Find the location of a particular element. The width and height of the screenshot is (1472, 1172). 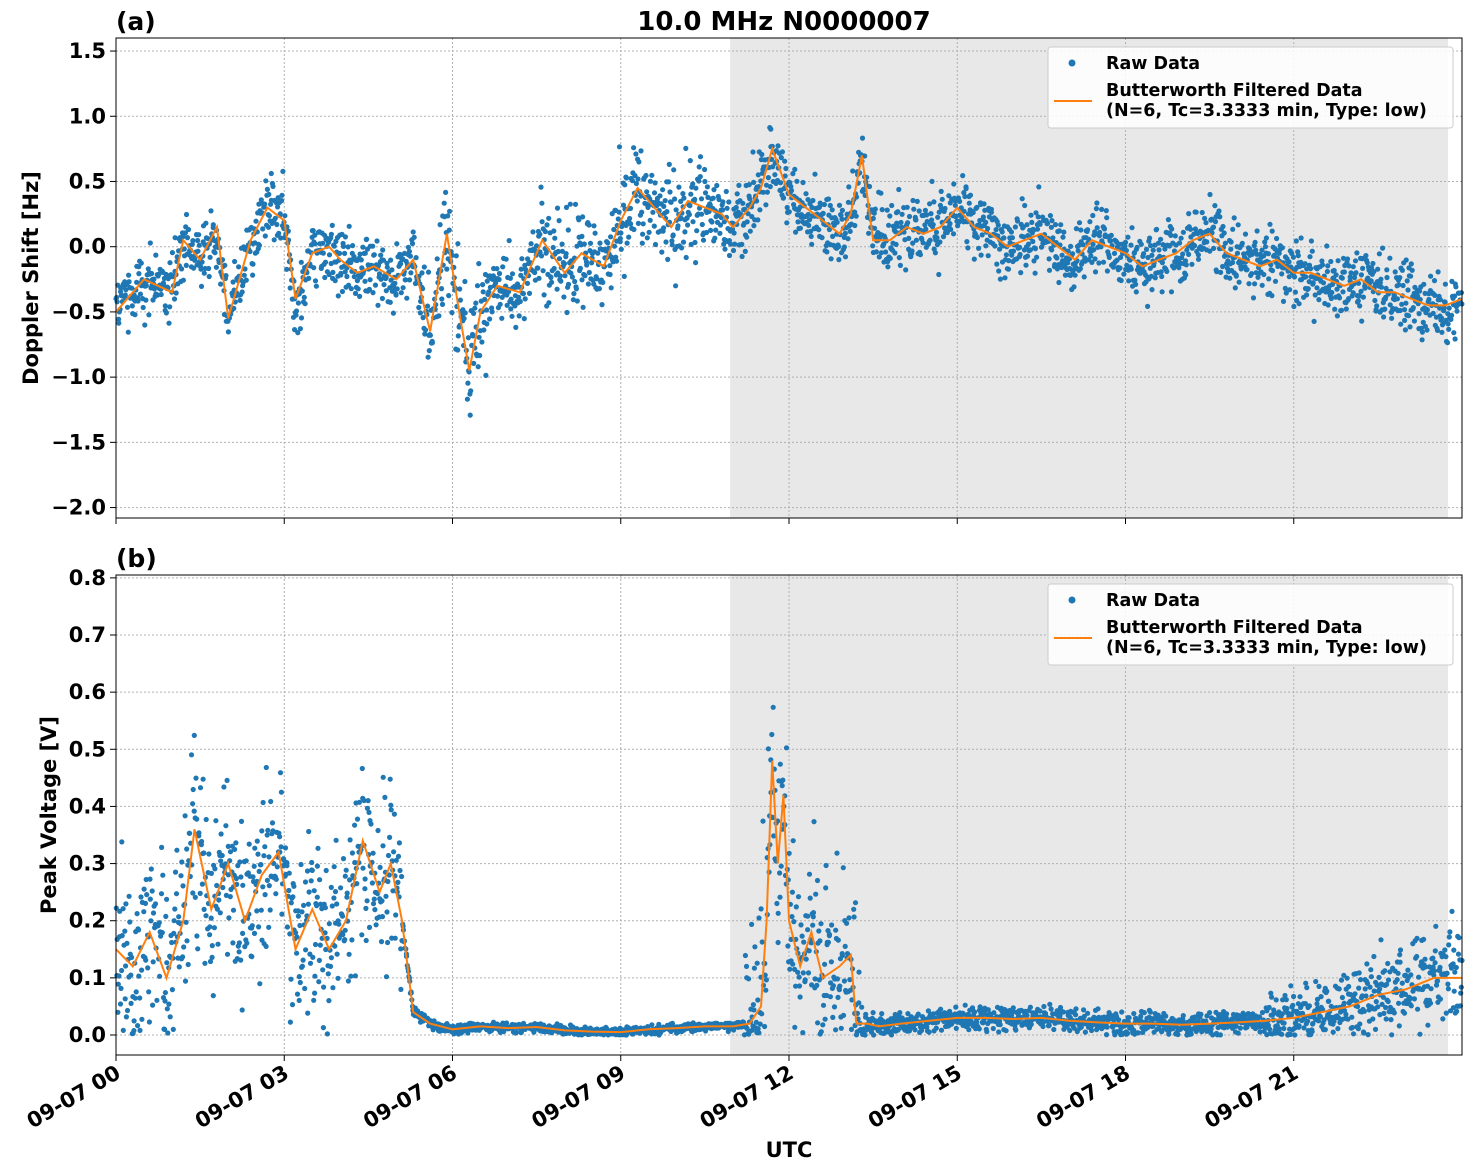

panel-a-y-axis: −2.0−1.5−1.0−0.50.00.51.01.5 is located at coordinates (83, 279).